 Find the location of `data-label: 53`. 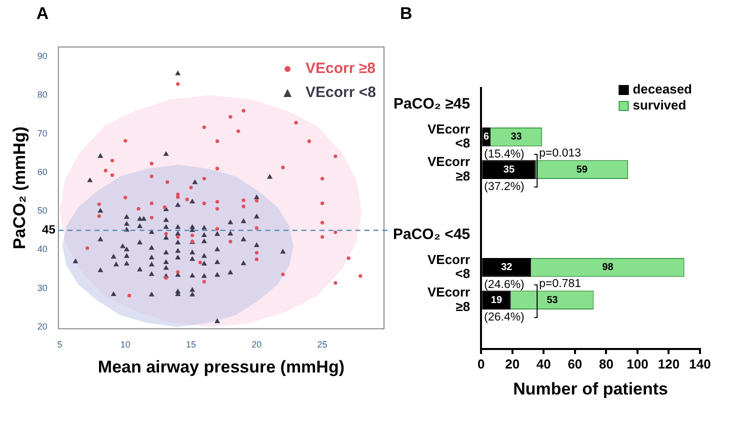

data-label: 53 is located at coordinates (552, 300).